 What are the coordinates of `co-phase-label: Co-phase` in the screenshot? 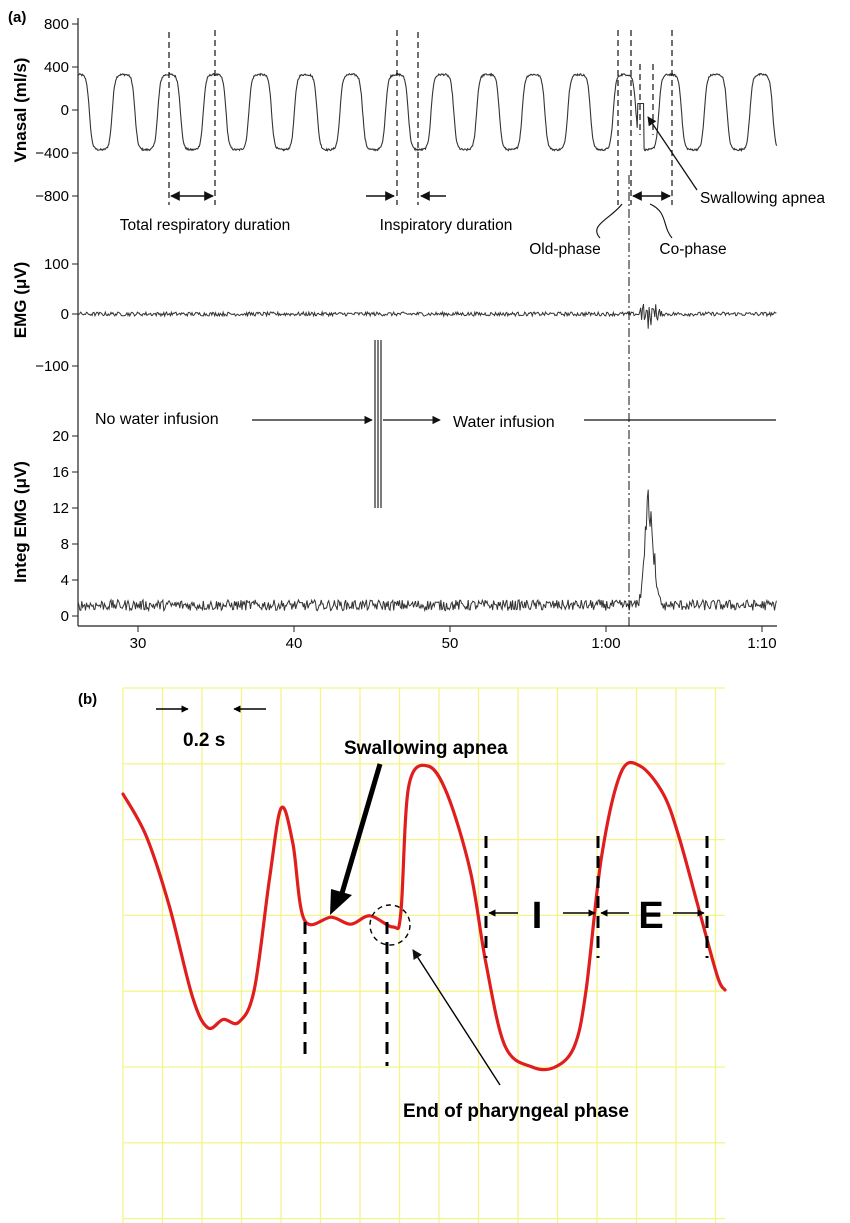 It's located at (692, 249).